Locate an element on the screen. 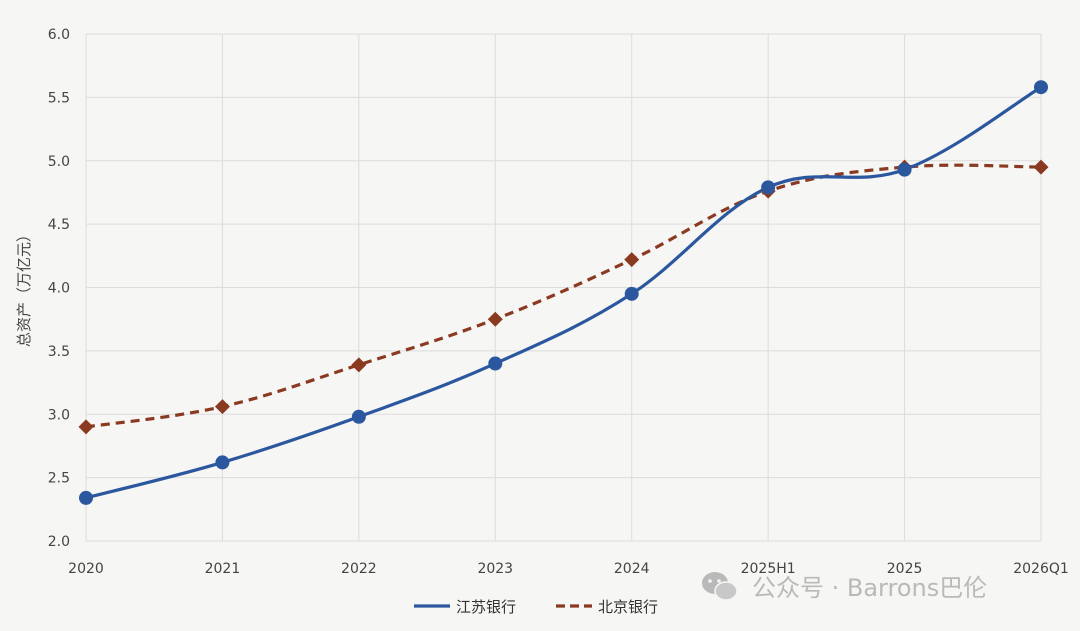  x-tick-label: 2022 is located at coordinates (359, 569).